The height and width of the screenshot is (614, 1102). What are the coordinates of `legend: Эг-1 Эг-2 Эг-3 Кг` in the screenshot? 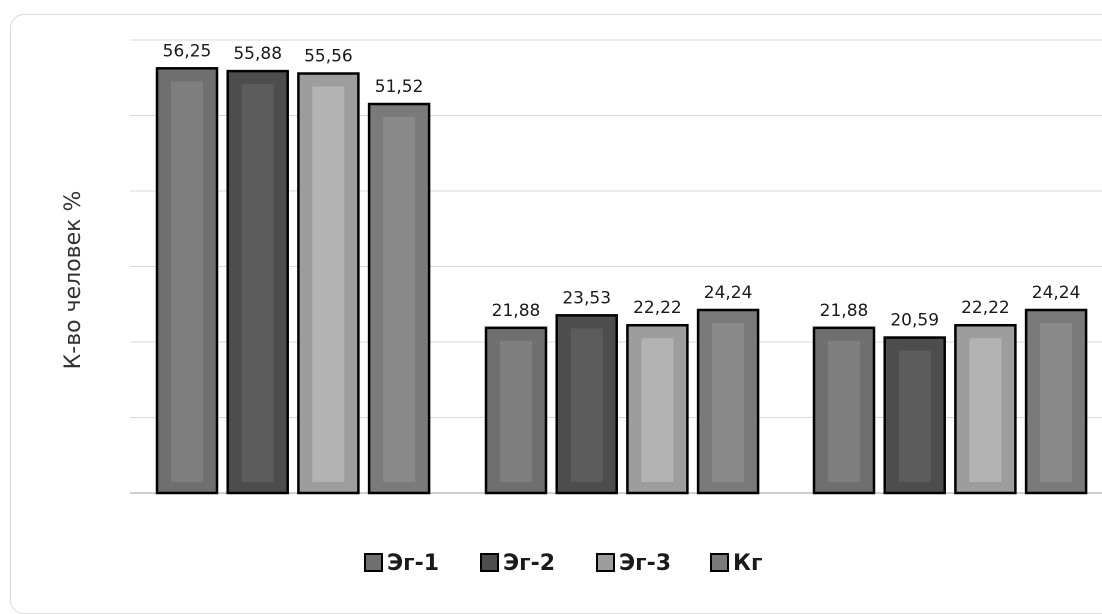 It's located at (563, 563).